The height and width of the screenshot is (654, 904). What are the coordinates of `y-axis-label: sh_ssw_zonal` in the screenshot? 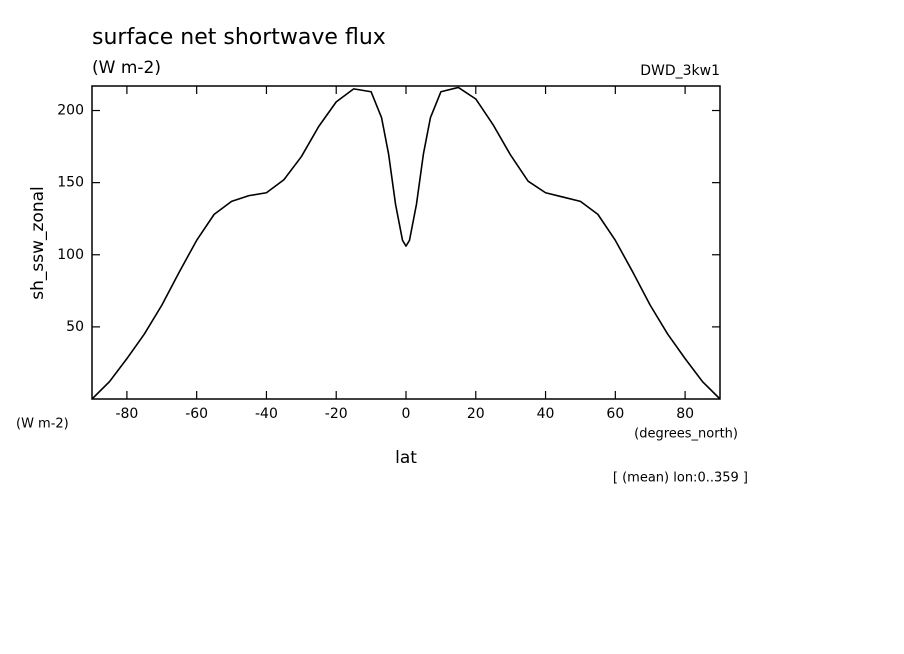 It's located at (38, 243).